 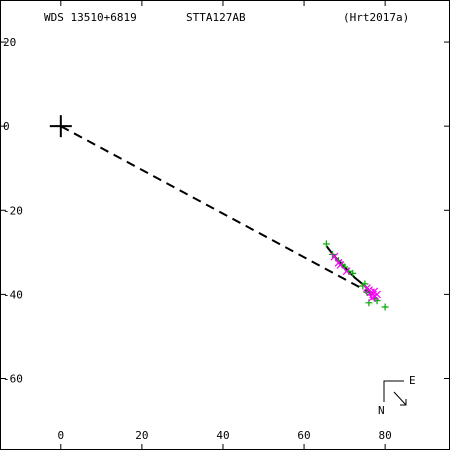 I want to click on x-tick-label: 20, so click(x=141, y=435).